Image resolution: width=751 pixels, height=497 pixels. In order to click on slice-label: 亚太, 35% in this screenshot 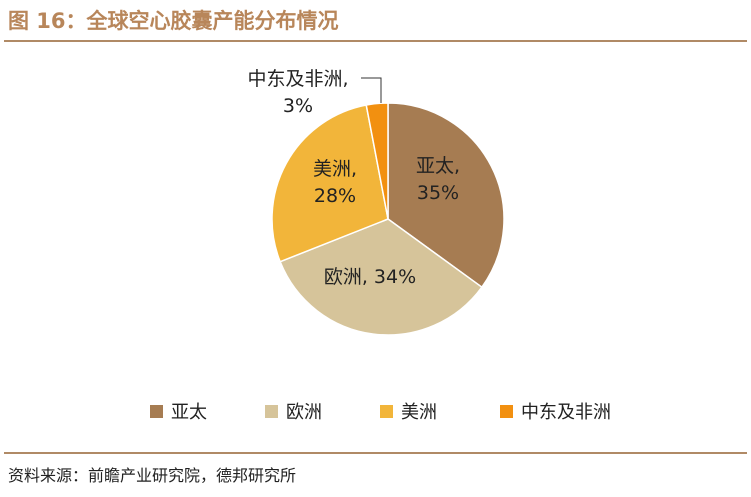, I will do `click(438, 179)`.